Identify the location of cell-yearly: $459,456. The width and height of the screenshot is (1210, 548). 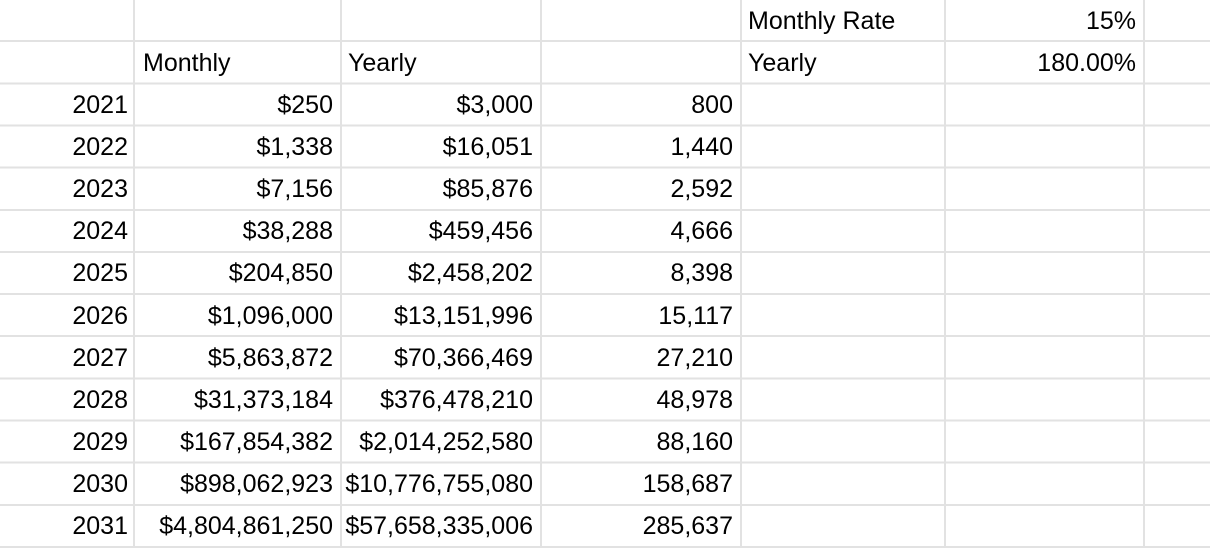
(480, 231).